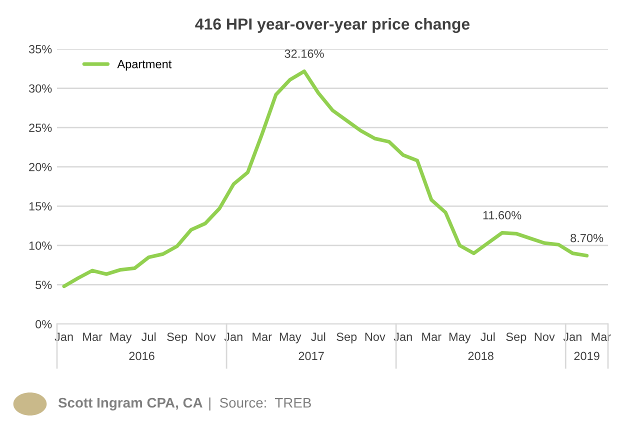 The height and width of the screenshot is (426, 618). I want to click on text: 2019, so click(587, 356).